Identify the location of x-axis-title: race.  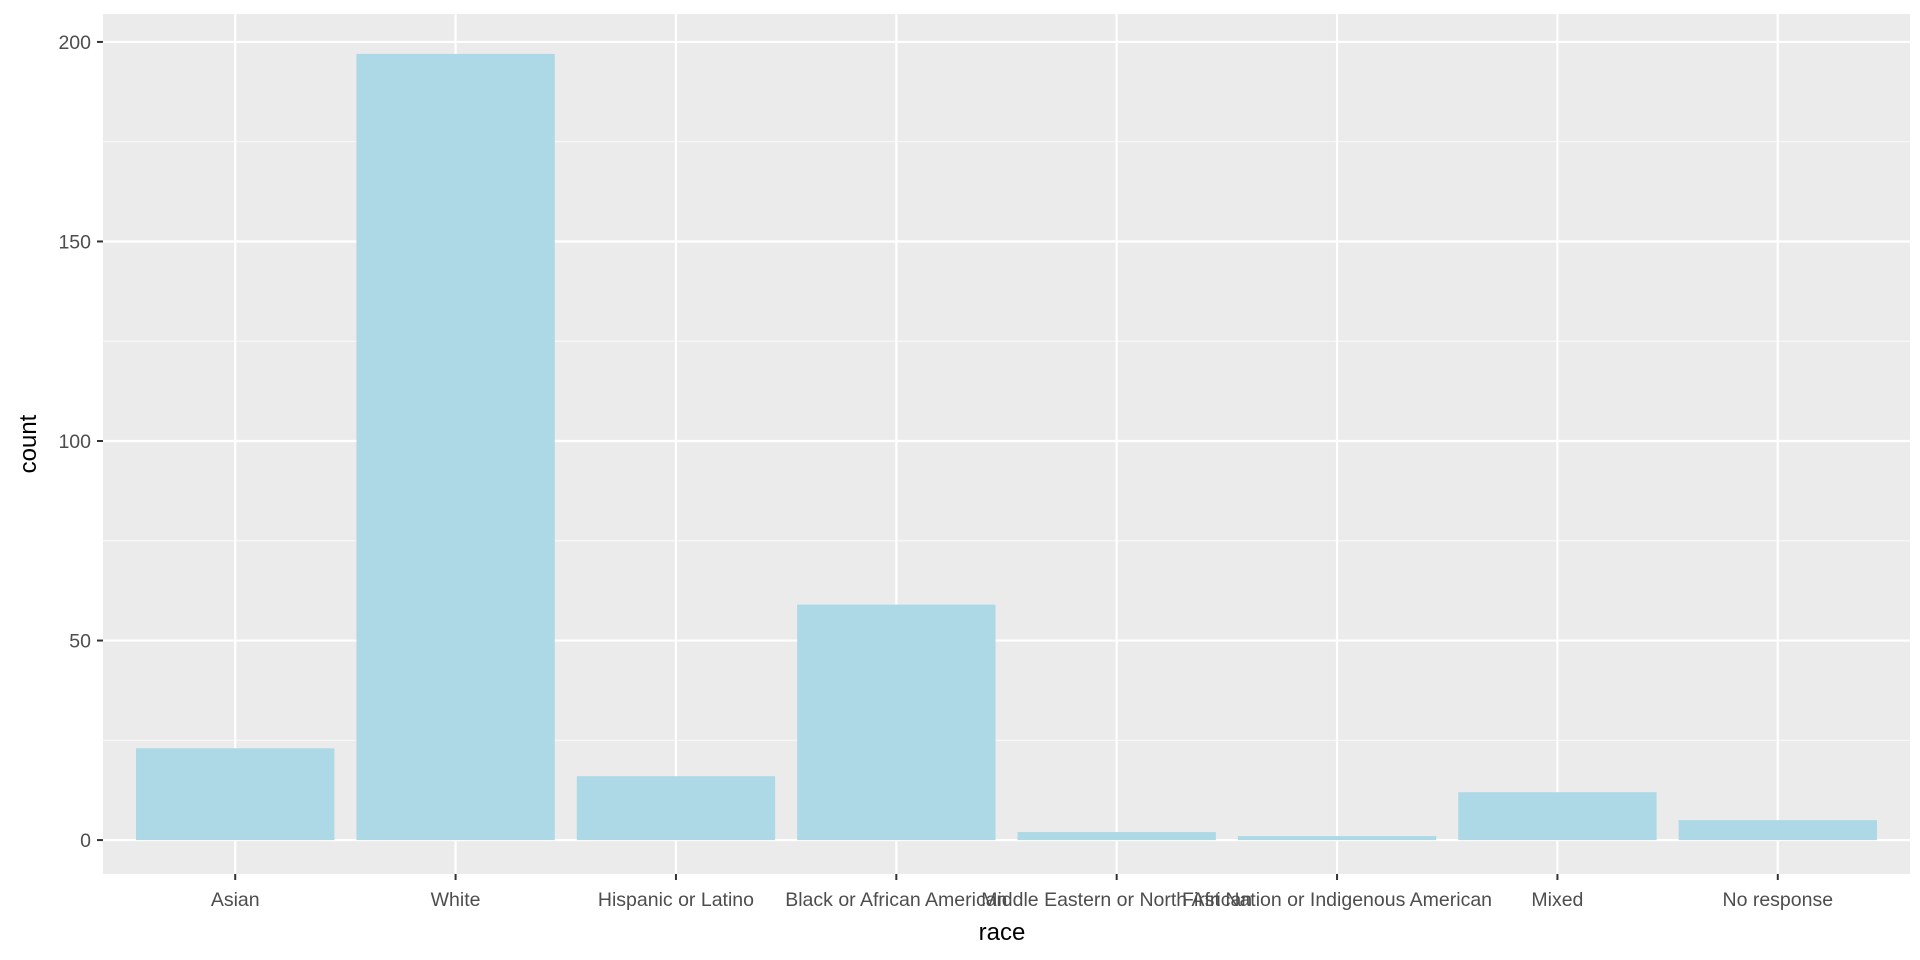
(1002, 932).